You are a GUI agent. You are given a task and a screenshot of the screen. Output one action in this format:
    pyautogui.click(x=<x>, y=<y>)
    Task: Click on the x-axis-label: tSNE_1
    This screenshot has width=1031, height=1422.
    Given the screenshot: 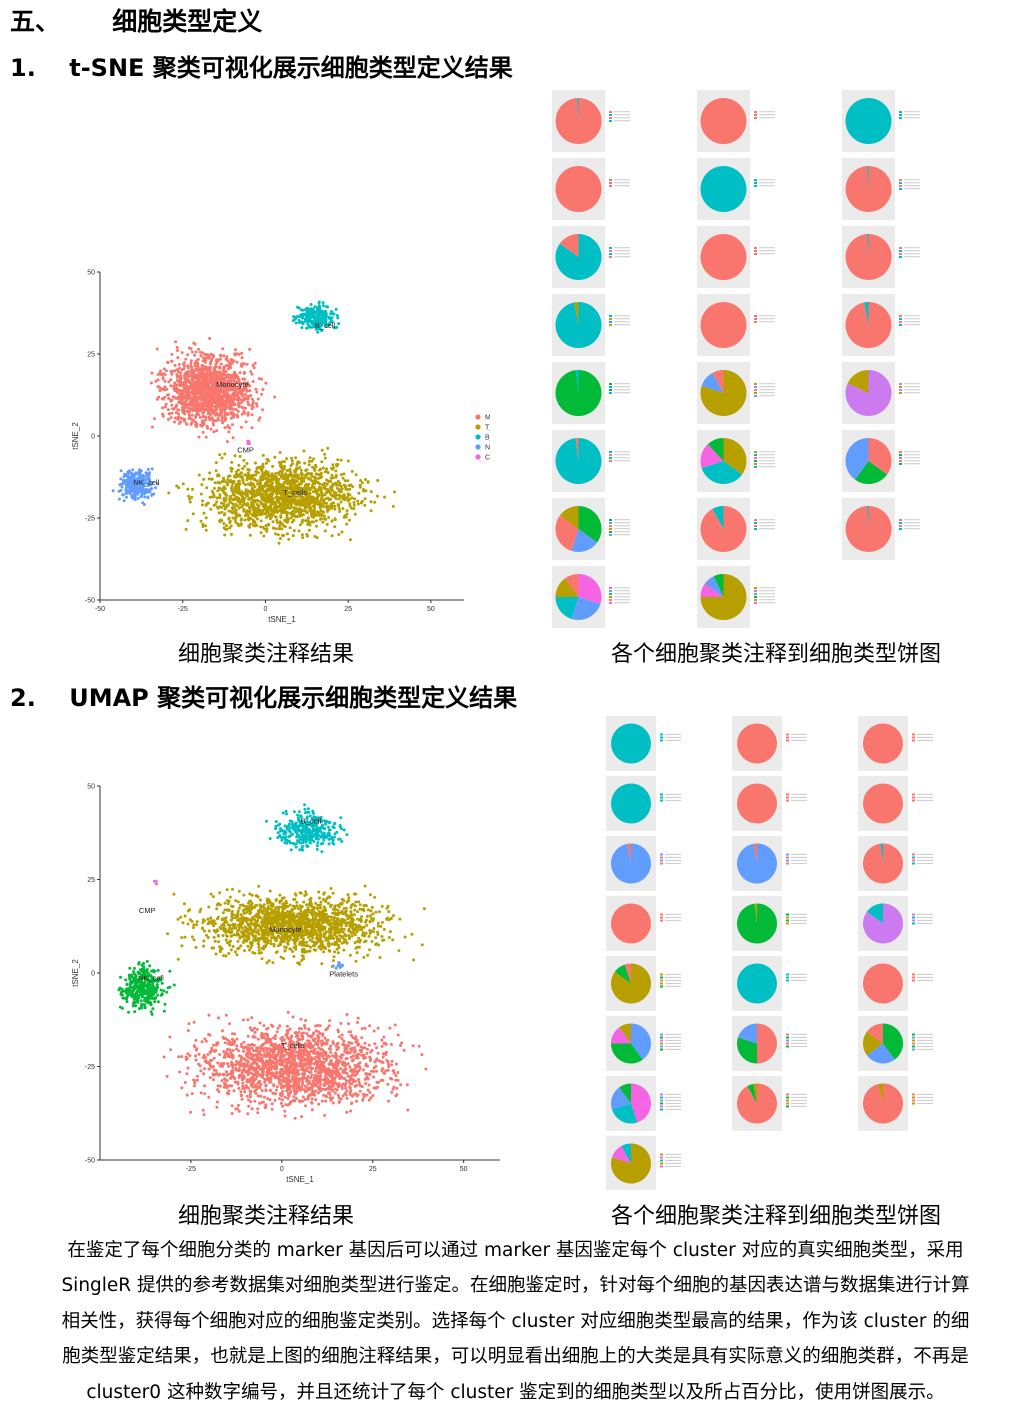 What is the action you would take?
    pyautogui.click(x=300, y=1179)
    